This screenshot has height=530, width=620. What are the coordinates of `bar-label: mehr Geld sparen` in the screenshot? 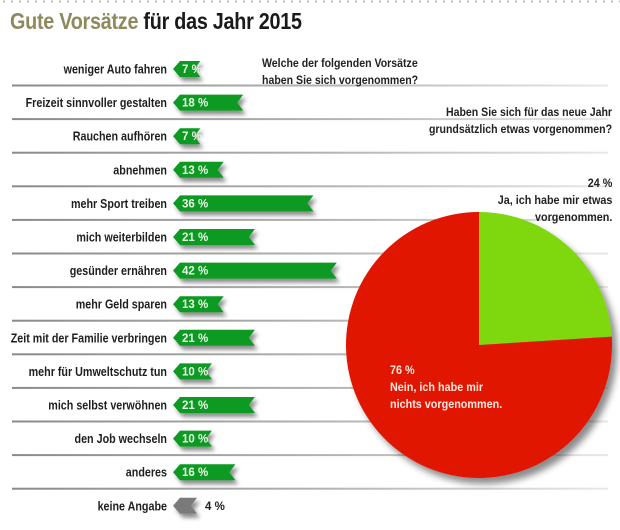 It's located at (121, 305).